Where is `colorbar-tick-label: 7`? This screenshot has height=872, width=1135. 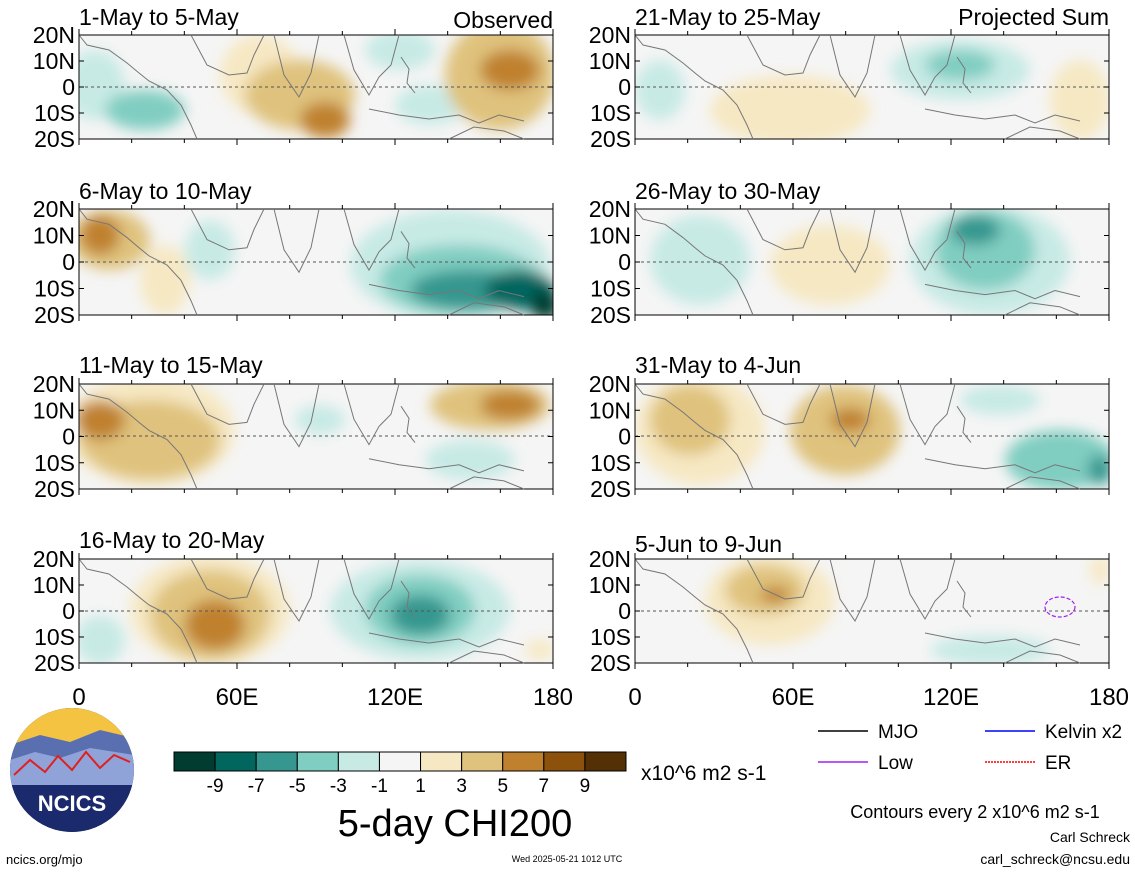
colorbar-tick-label: 7 is located at coordinates (544, 786).